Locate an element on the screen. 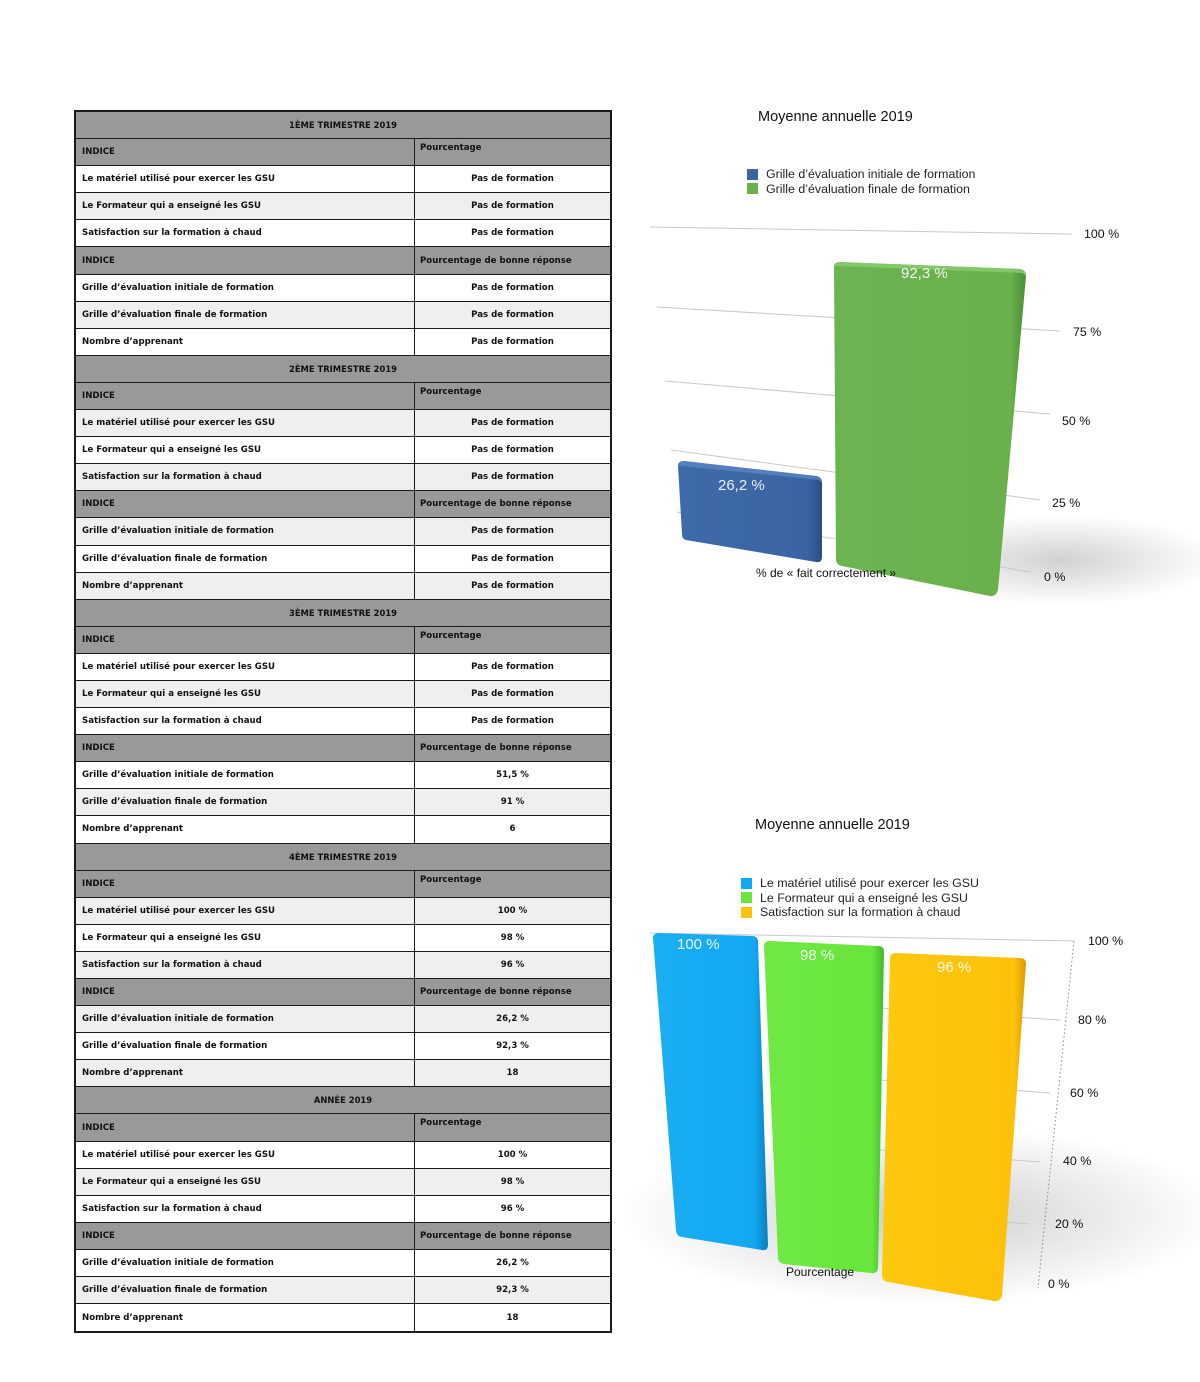 The width and height of the screenshot is (1200, 1382). section-title: 3ÈME TRIMESTRE 2019 is located at coordinates (343, 612).